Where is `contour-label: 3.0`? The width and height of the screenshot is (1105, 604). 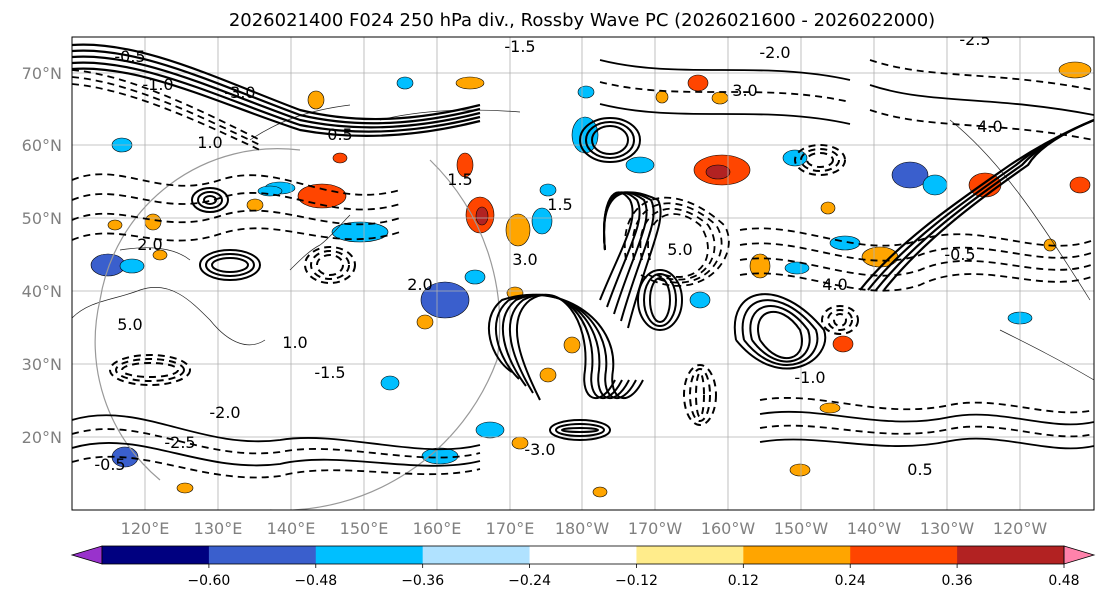
contour-label: 3.0 is located at coordinates (524, 259).